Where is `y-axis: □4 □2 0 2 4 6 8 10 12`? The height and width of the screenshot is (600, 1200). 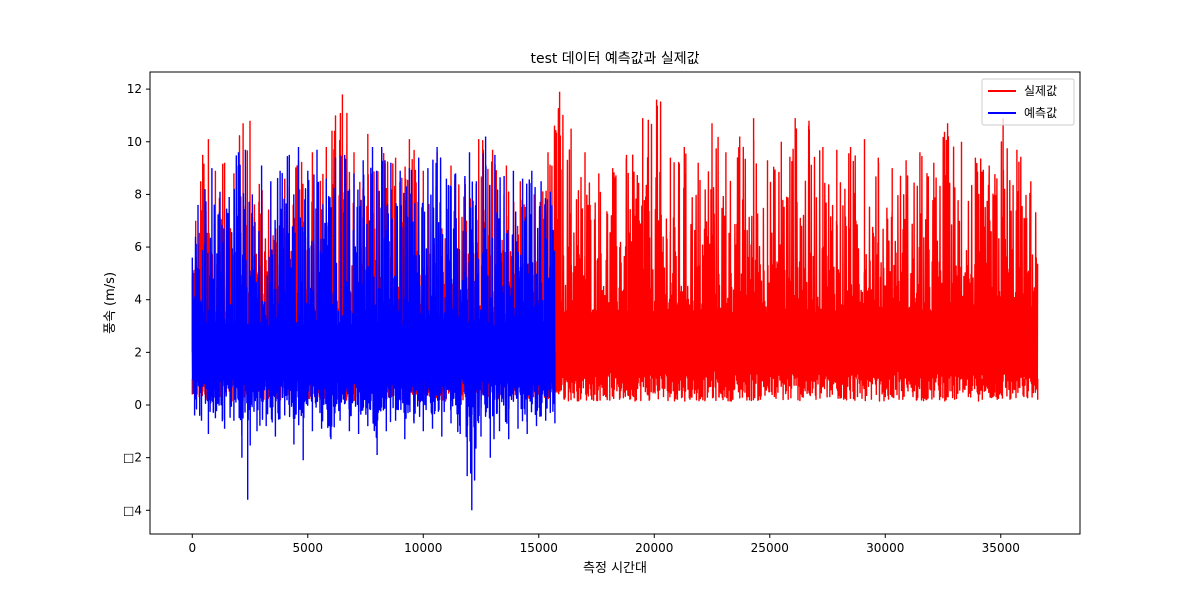
y-axis: □4 □2 0 2 4 6 8 10 12 is located at coordinates (136, 299).